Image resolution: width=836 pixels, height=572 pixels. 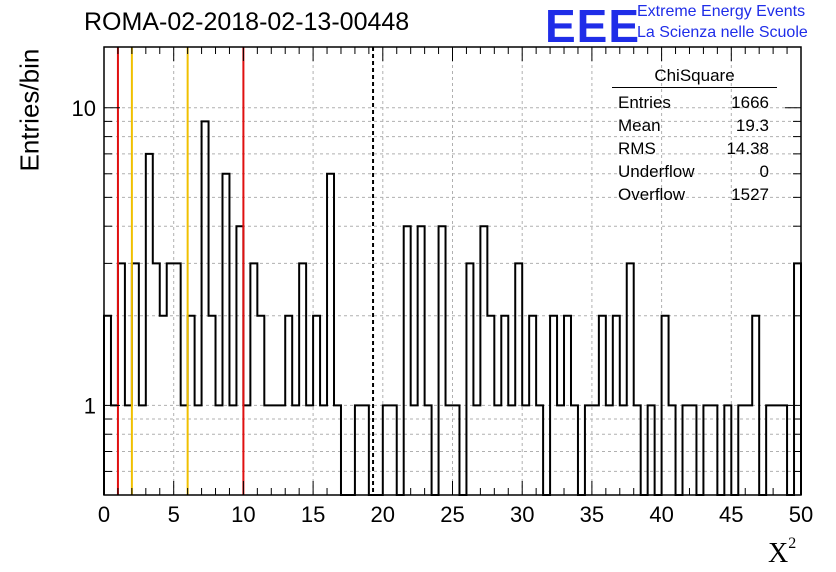 I want to click on x-tick-label: 25, so click(x=452, y=514).